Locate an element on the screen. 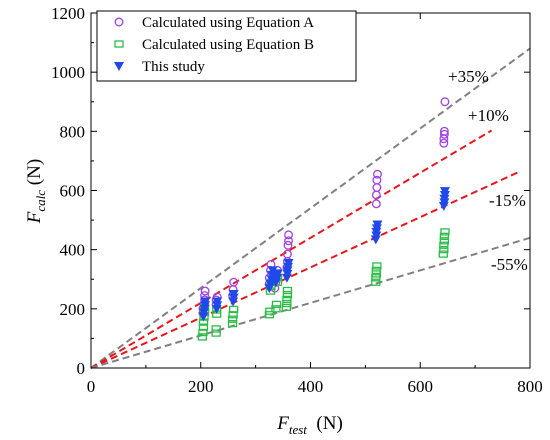 Image resolution: width=550 pixels, height=440 pixels. x-tick-label-0: 0 is located at coordinates (91, 386).